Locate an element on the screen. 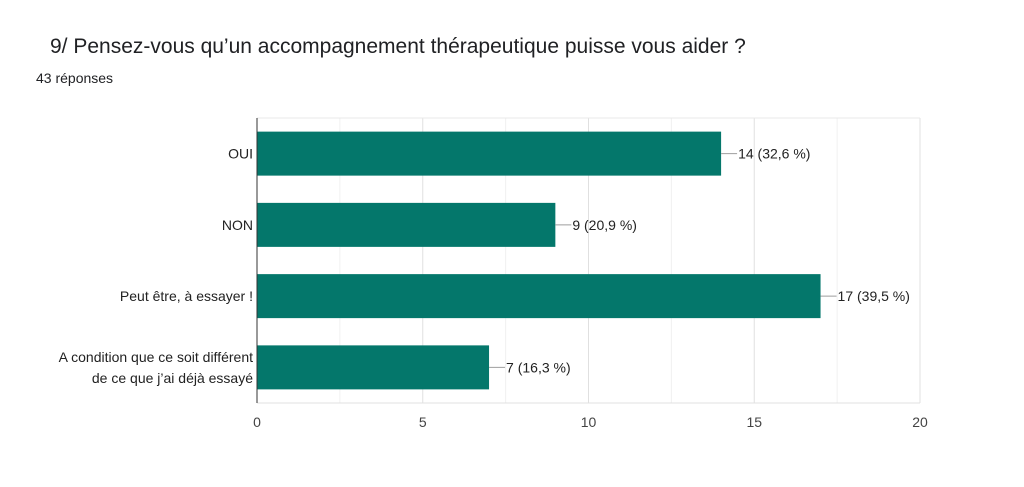  data-label: 17 (39,5 %) is located at coordinates (874, 296).